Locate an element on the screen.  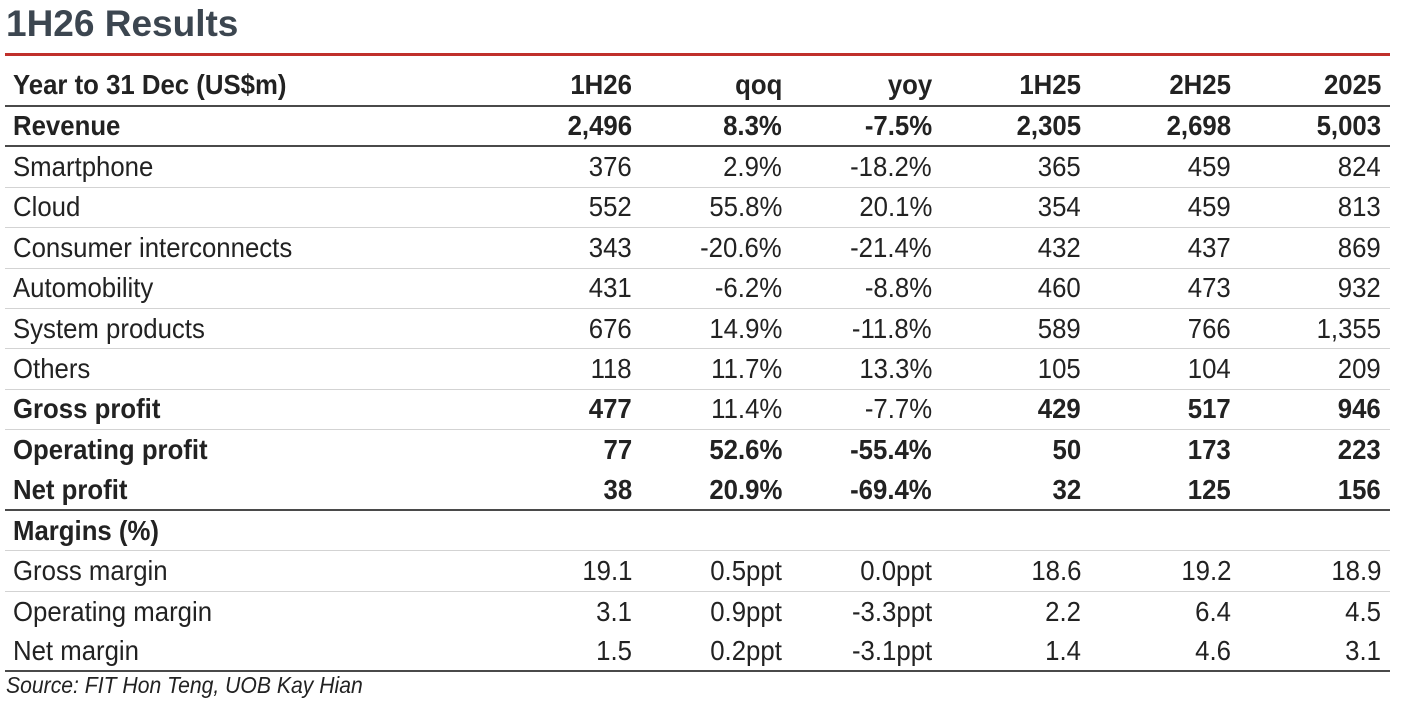
cell-yoy: -11.8% is located at coordinates (892, 328).